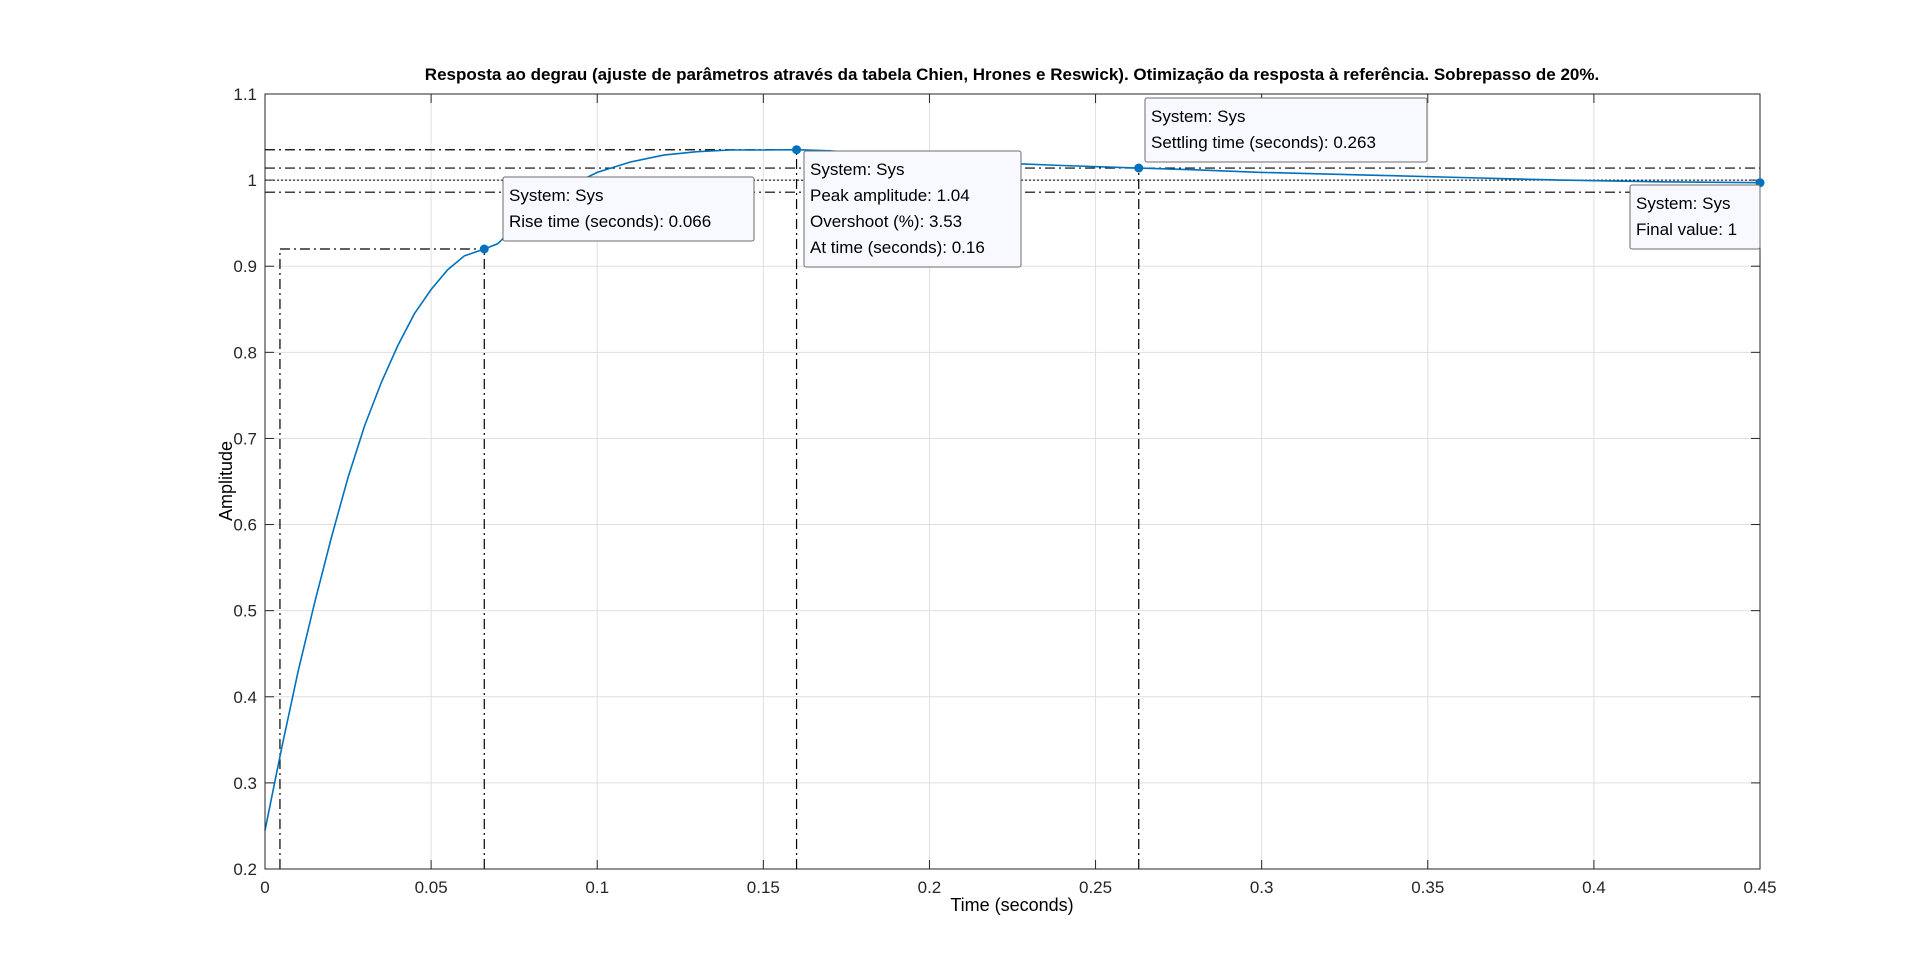 The height and width of the screenshot is (963, 1920). I want to click on y-tick-label: 0.9, so click(245, 266).